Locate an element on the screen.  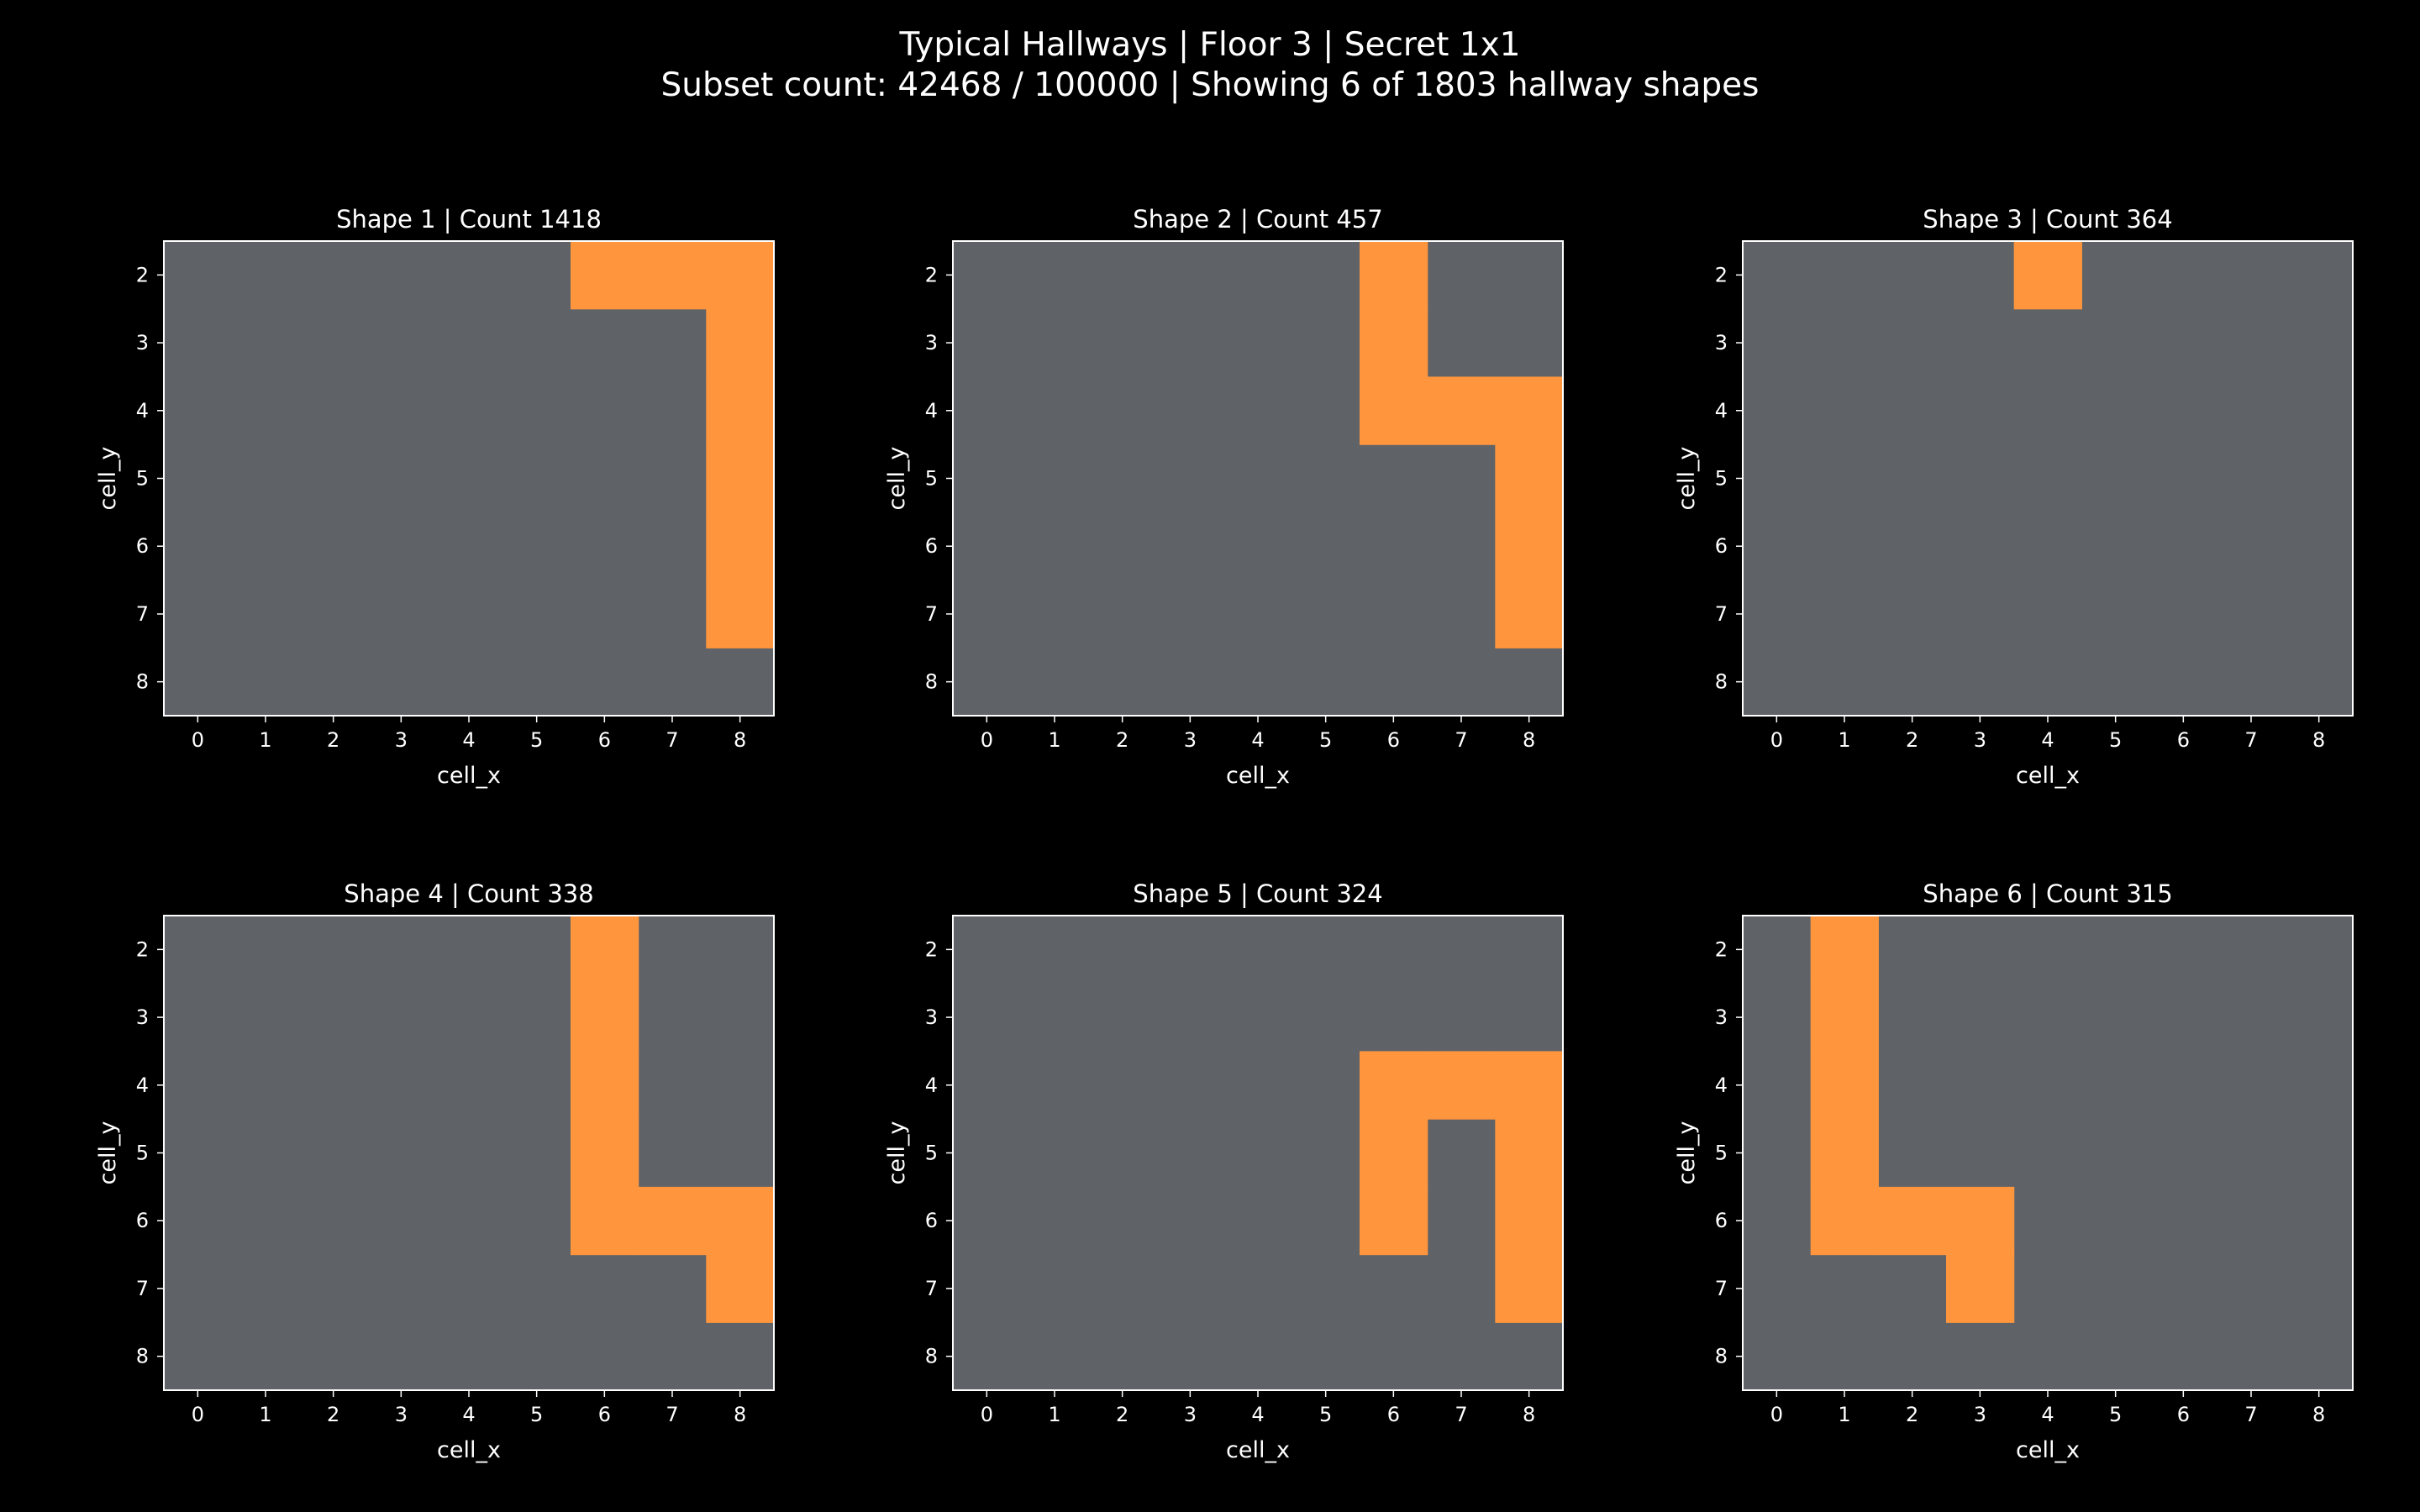
panel-title: Shape 2 | Count 457 is located at coordinates (1257, 219).